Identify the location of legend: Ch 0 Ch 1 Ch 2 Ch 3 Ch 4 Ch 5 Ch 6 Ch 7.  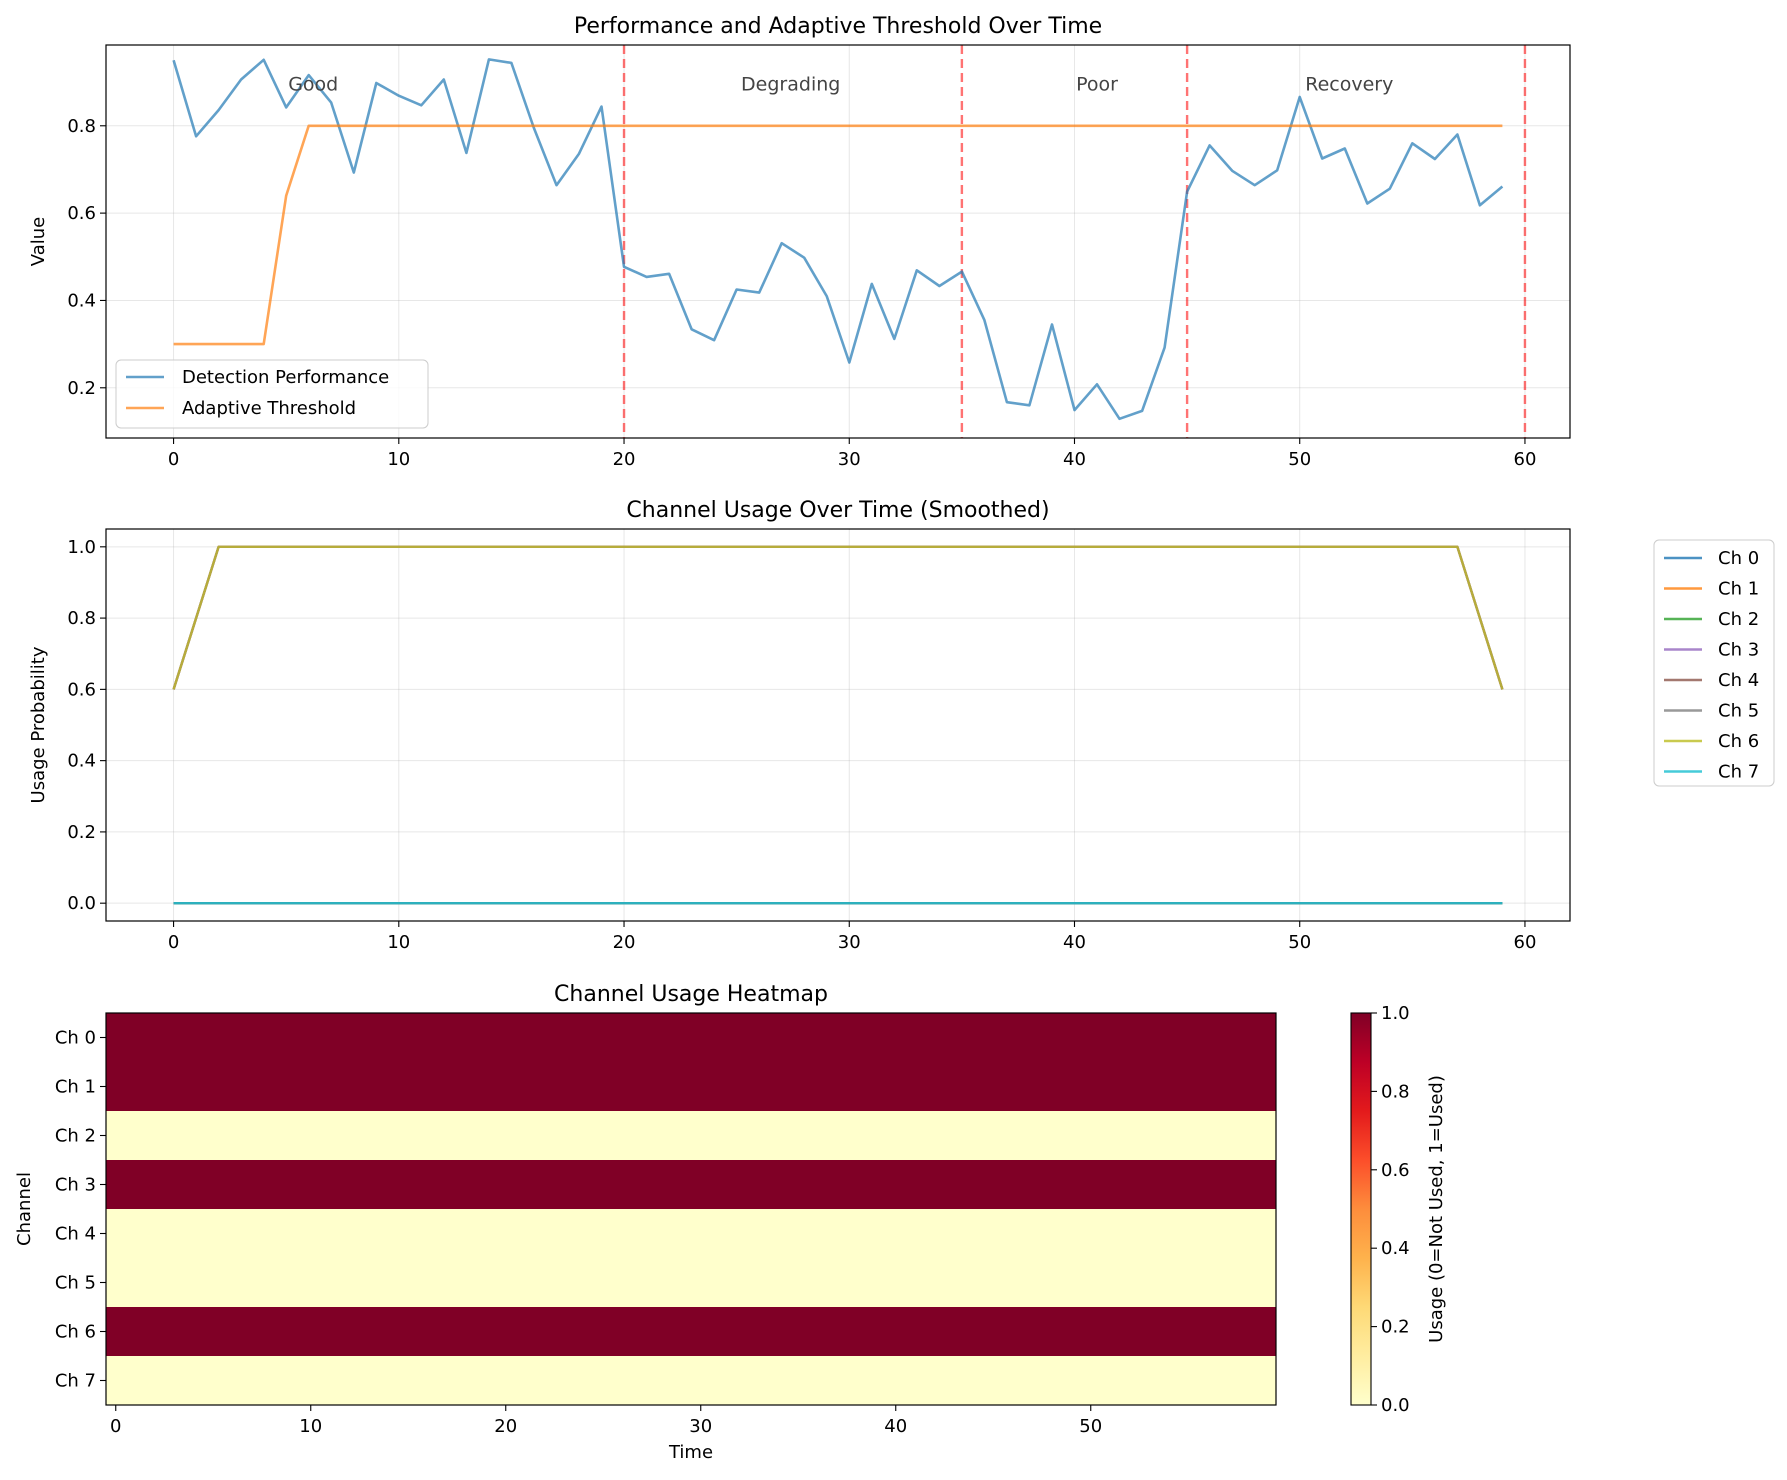
(1714, 663).